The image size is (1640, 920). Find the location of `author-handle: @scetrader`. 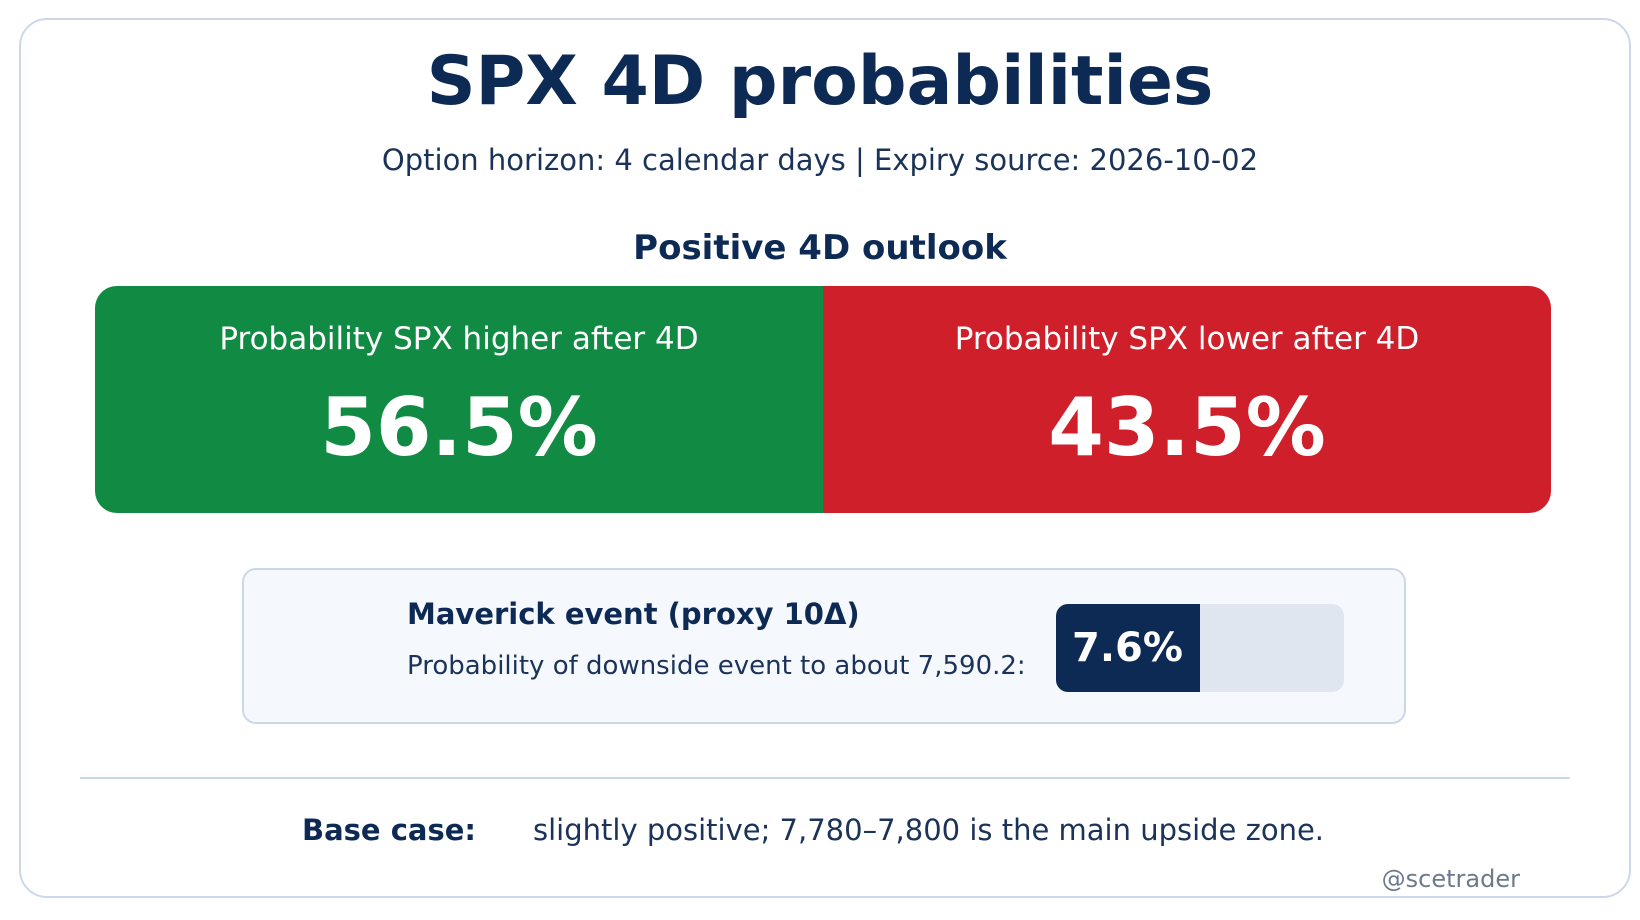

author-handle: @scetrader is located at coordinates (1450, 879).